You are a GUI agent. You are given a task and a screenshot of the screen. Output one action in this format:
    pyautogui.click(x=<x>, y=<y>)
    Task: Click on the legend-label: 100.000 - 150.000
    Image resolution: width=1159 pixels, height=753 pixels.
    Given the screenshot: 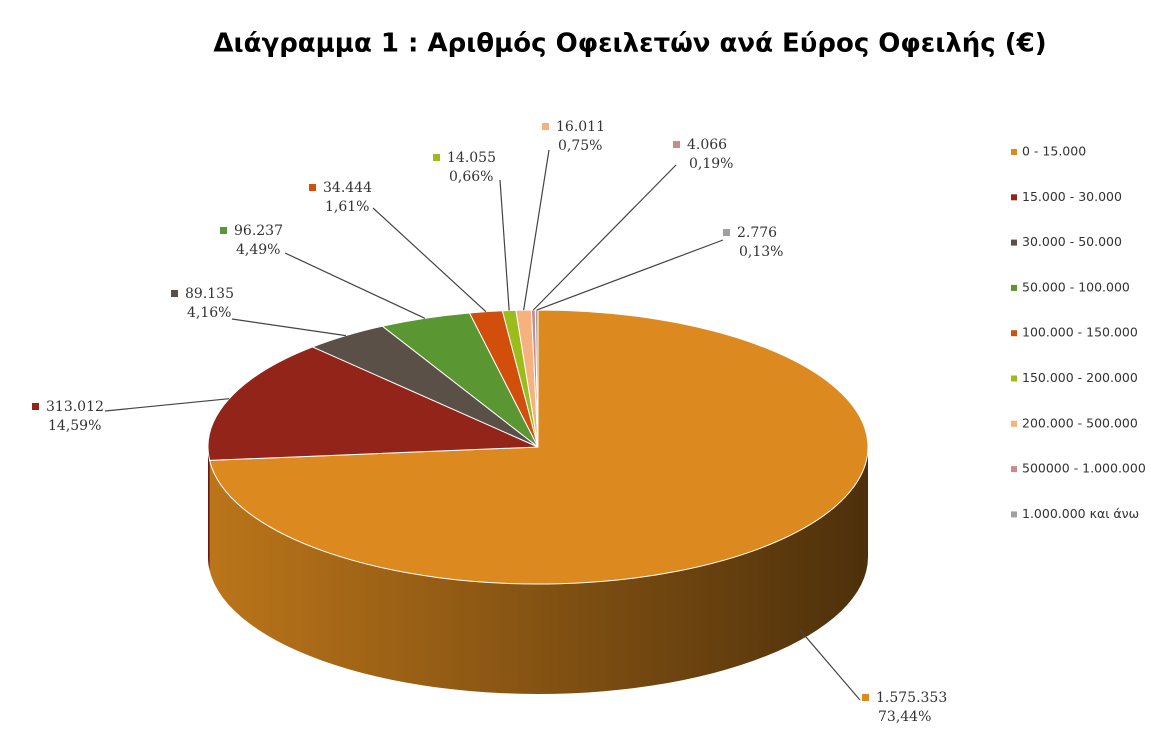 What is the action you would take?
    pyautogui.click(x=1080, y=332)
    